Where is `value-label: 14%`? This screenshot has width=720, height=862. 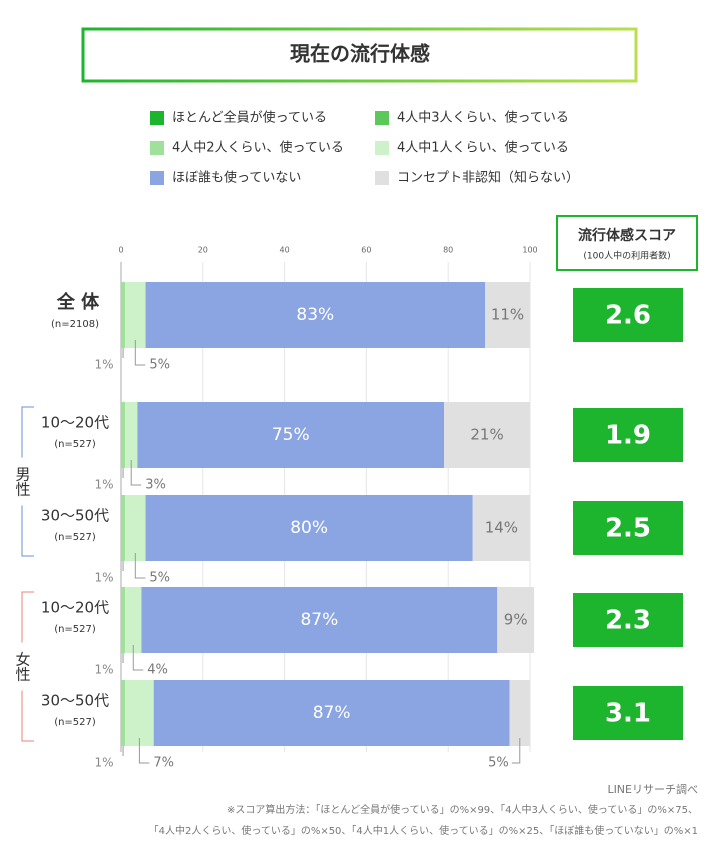
value-label: 14% is located at coordinates (501, 528).